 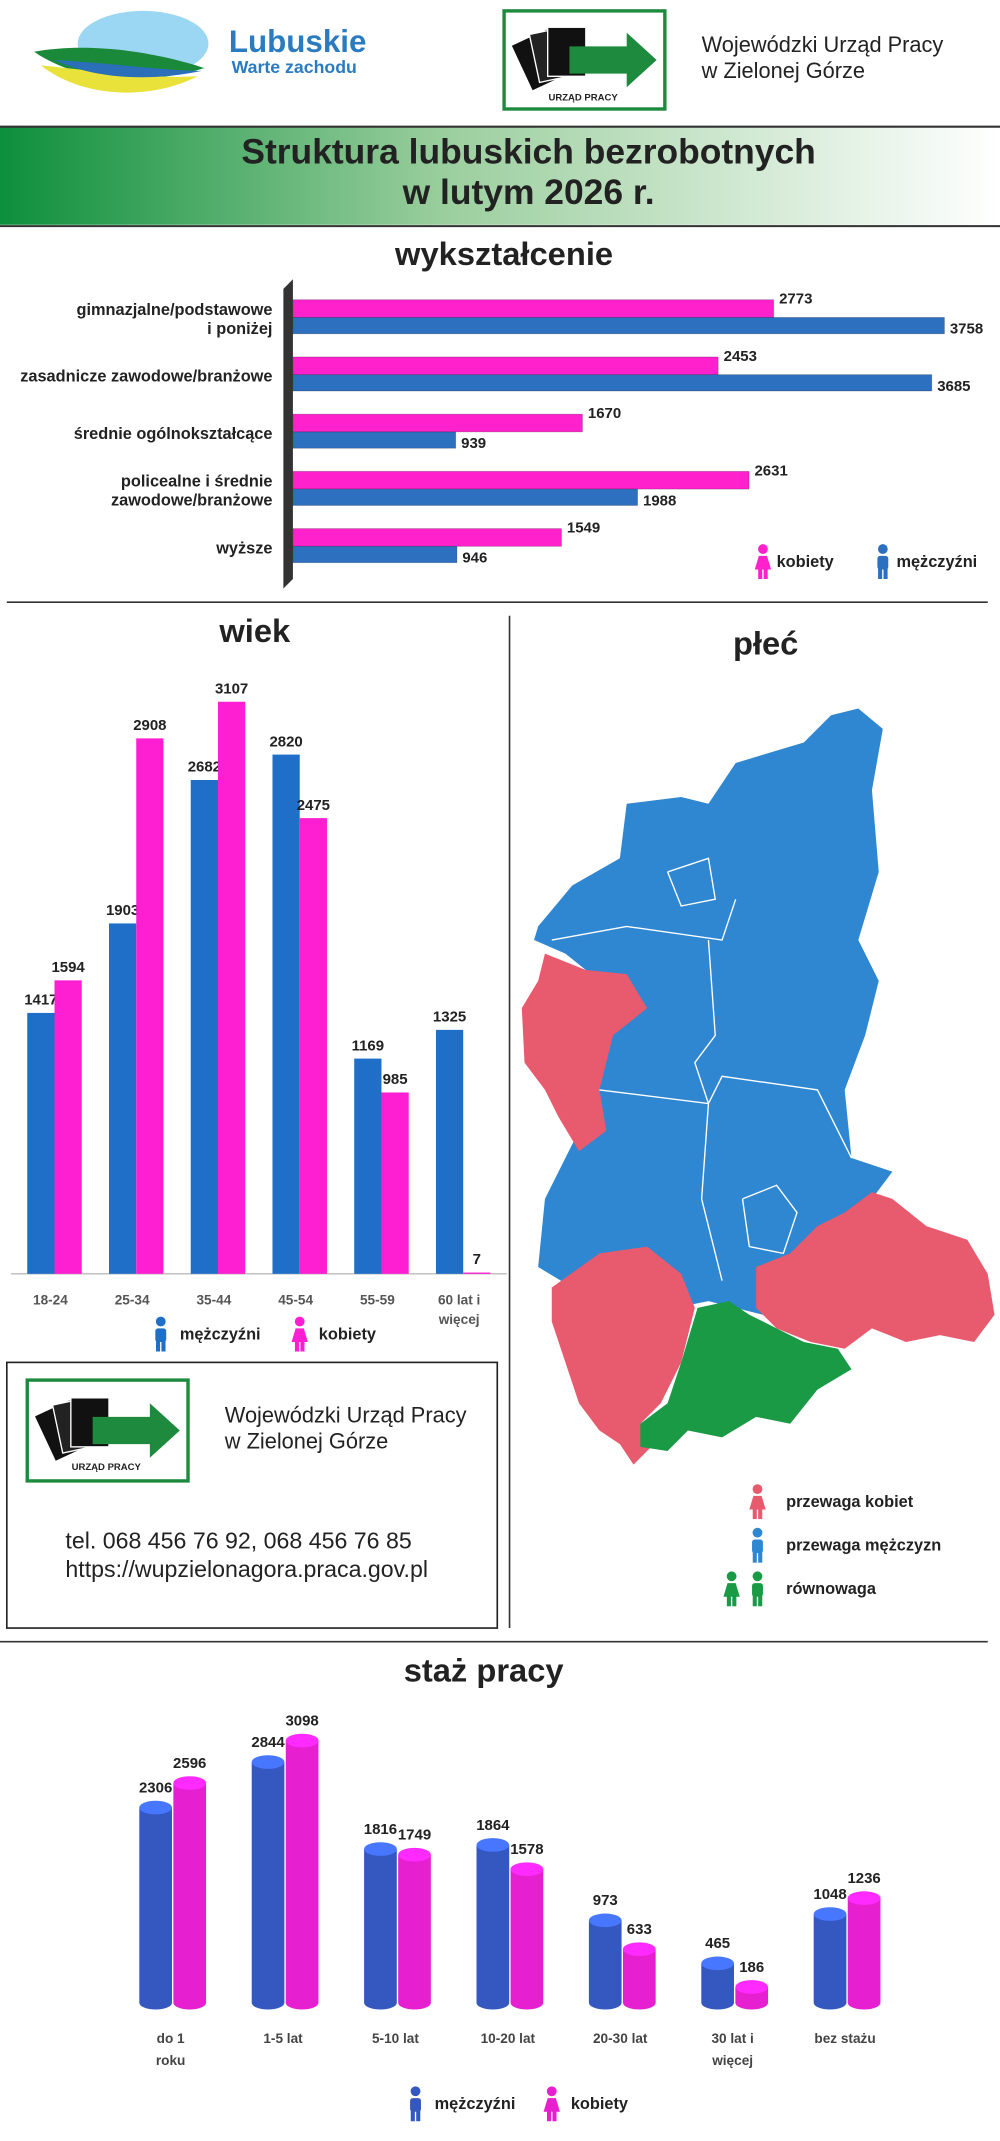 What do you see at coordinates (528, 192) in the screenshot?
I see `page-title: w lutym 2026 r.` at bounding box center [528, 192].